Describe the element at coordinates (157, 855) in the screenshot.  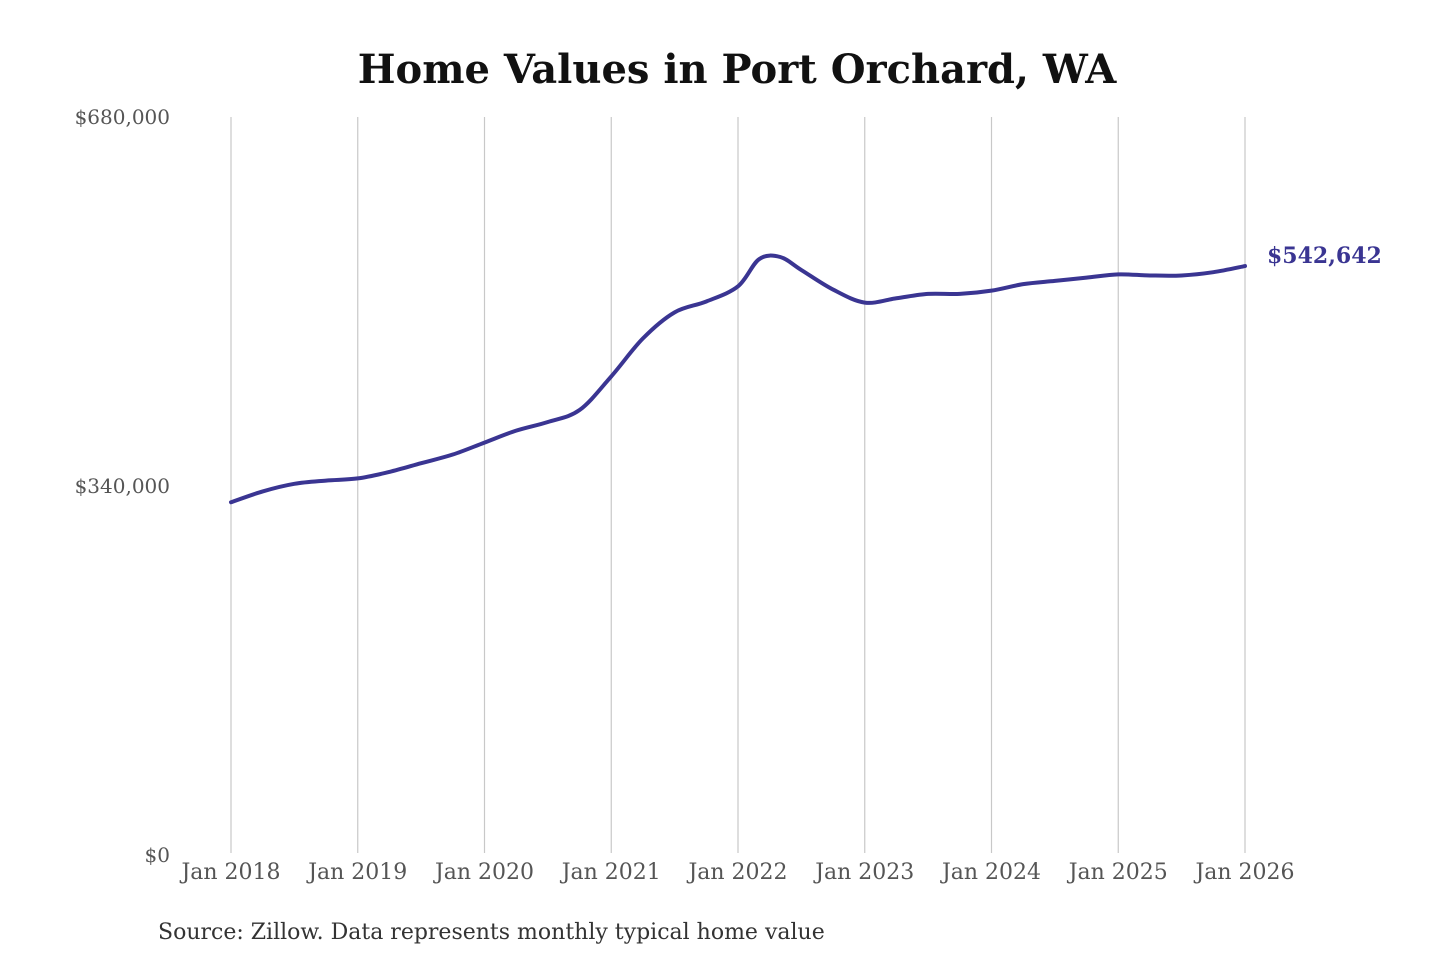
I see `y-tick-label: $0` at that location.